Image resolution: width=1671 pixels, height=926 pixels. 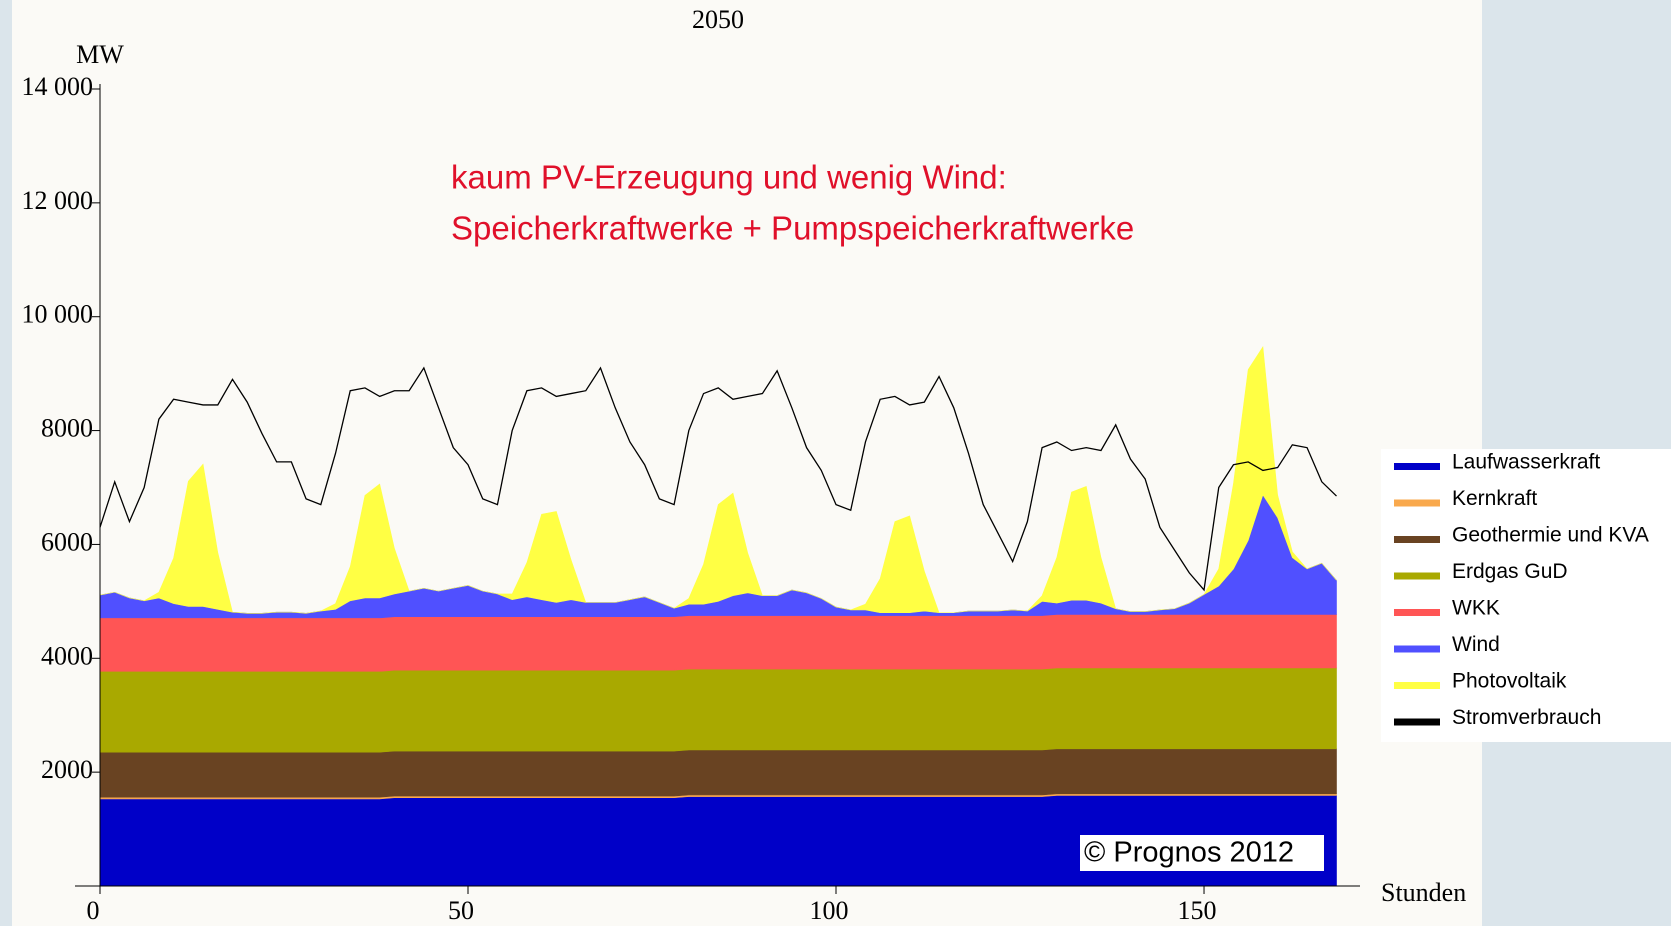 What do you see at coordinates (1189, 853) in the screenshot?
I see `source: © Prognos 2012` at bounding box center [1189, 853].